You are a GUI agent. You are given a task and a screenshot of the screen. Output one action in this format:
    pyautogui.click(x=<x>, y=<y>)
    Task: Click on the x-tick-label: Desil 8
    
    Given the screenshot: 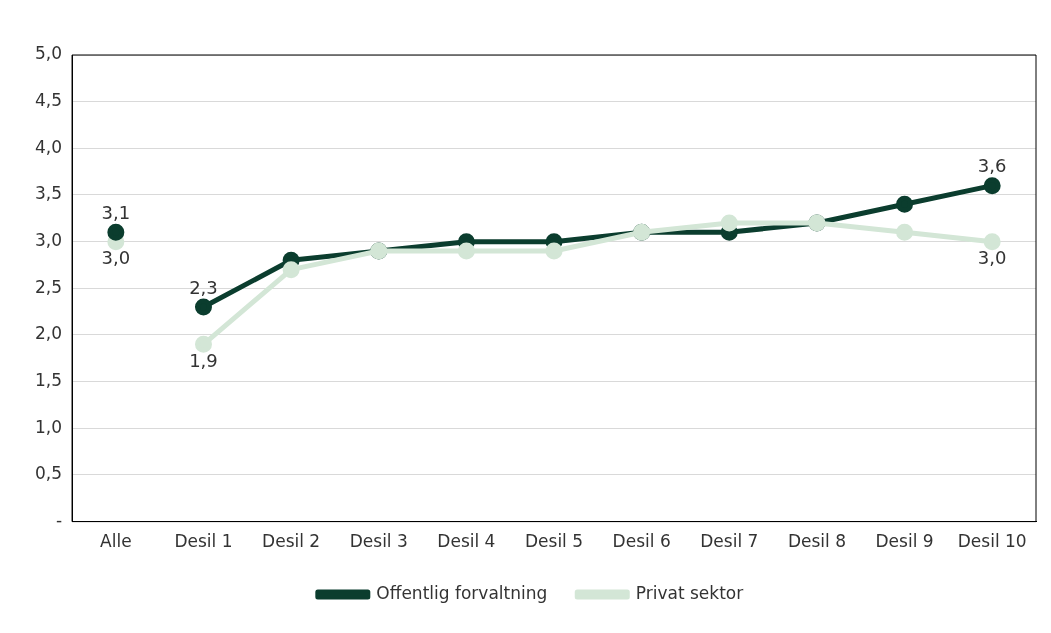 What is the action you would take?
    pyautogui.click(x=816, y=541)
    